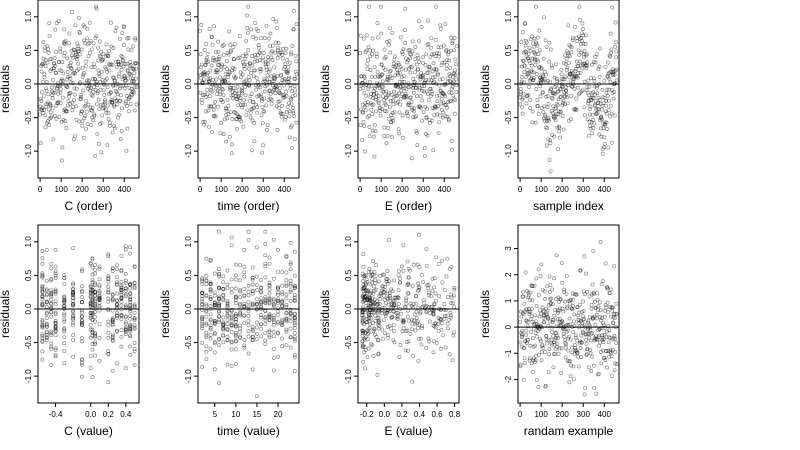 This screenshot has height=450, width=800. What do you see at coordinates (215, 414) in the screenshot?
I see `x-tick-label: 5` at bounding box center [215, 414].